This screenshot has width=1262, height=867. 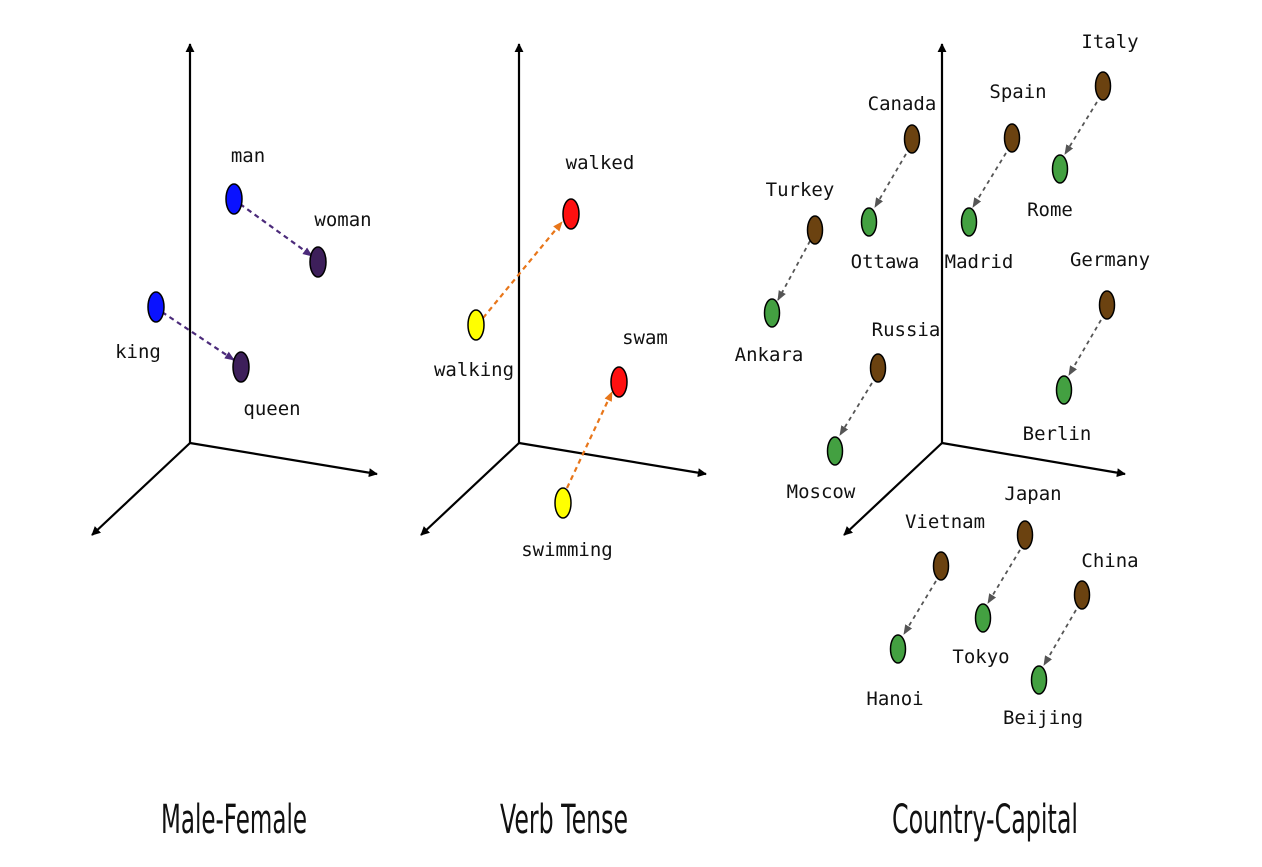 What do you see at coordinates (878, 368) in the screenshot?
I see `russia-point` at bounding box center [878, 368].